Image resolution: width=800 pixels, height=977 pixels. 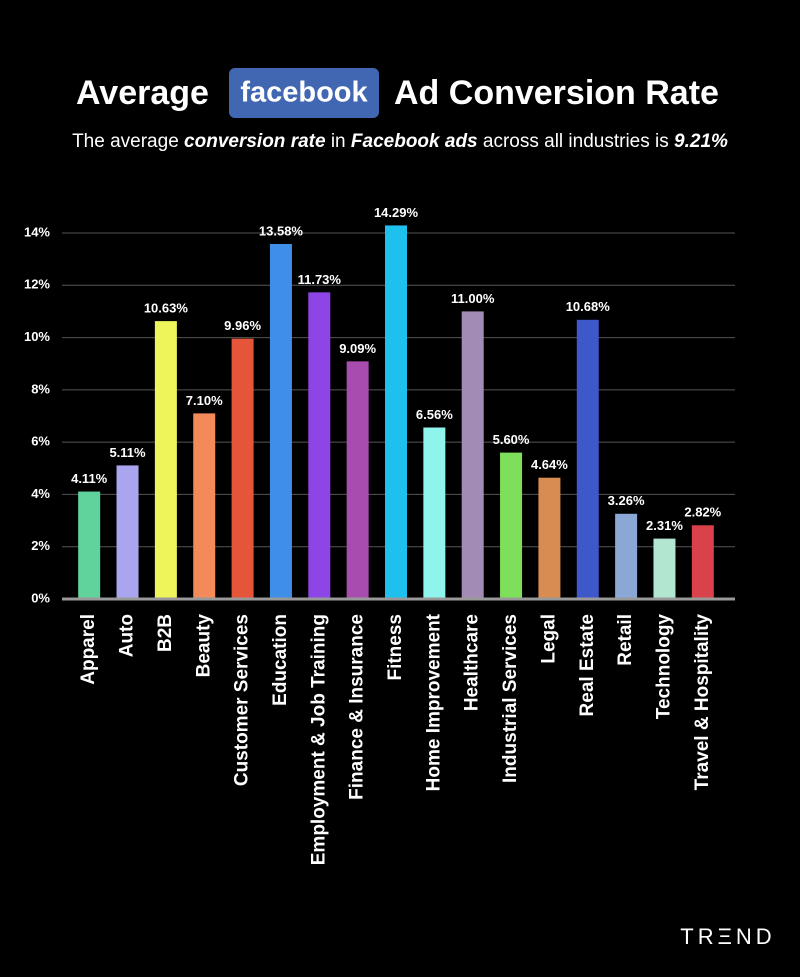 I want to click on subtitle-part: The average, so click(x=128, y=141).